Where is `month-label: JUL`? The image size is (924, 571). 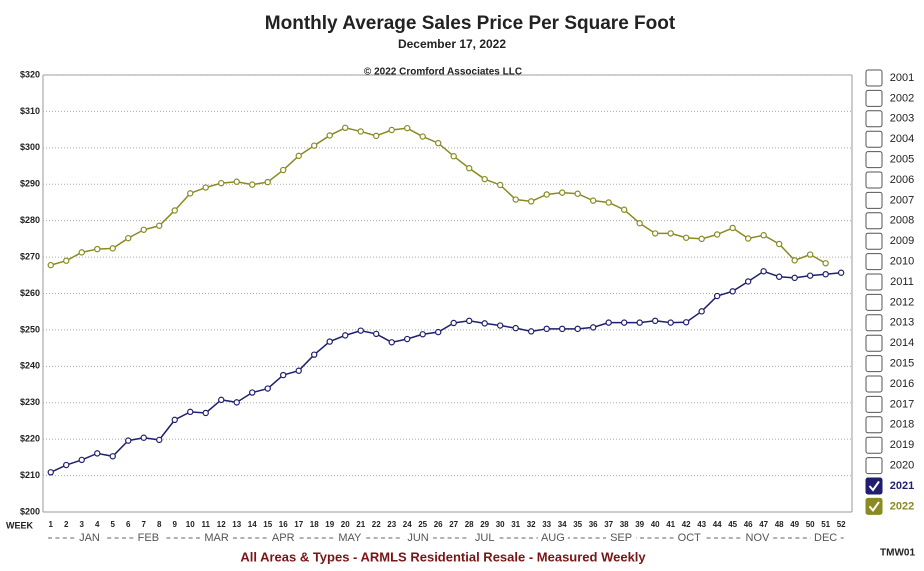 month-label: JUL is located at coordinates (485, 538).